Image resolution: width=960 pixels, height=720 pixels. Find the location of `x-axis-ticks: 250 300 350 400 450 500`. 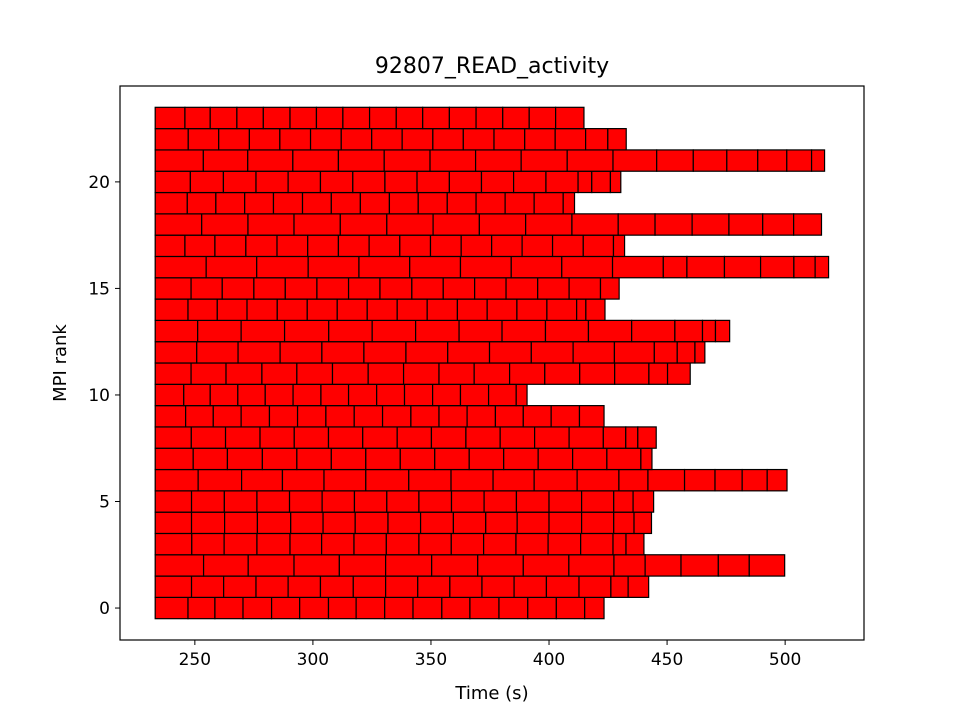

x-axis-ticks: 250 300 350 400 450 500 is located at coordinates (490, 655).